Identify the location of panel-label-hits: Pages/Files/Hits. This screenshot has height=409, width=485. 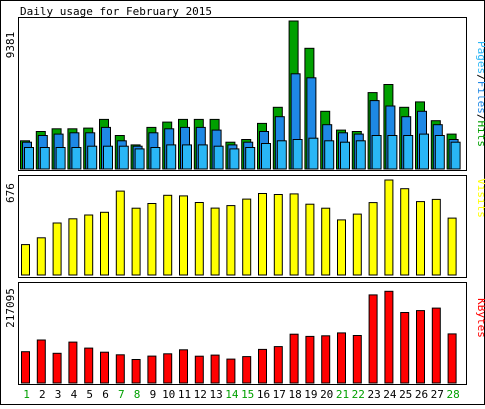
(480, 94).